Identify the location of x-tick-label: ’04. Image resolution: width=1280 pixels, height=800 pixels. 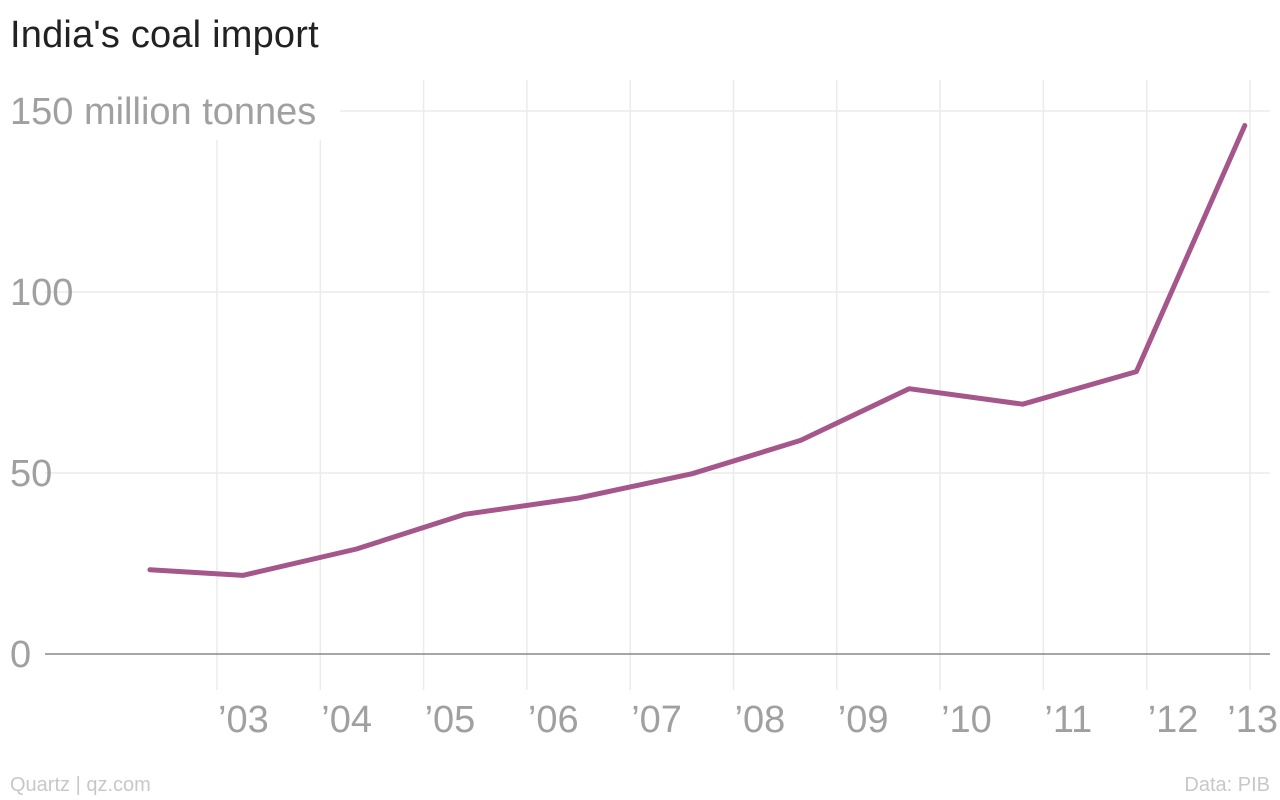
(346, 720).